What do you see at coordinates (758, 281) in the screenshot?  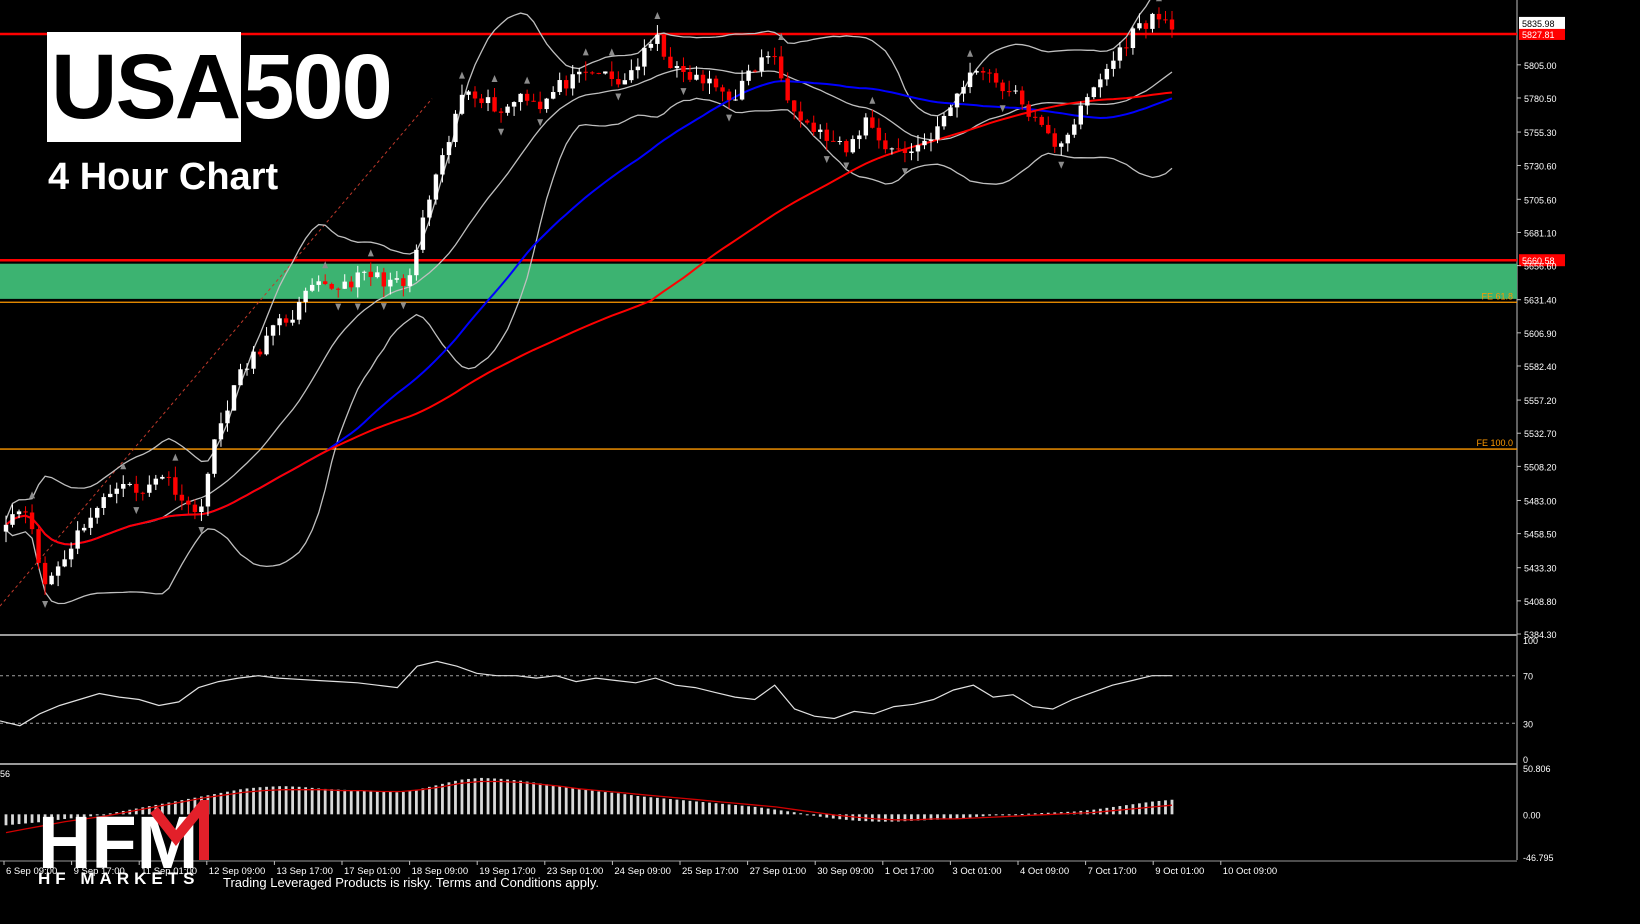 I see `support-zone` at bounding box center [758, 281].